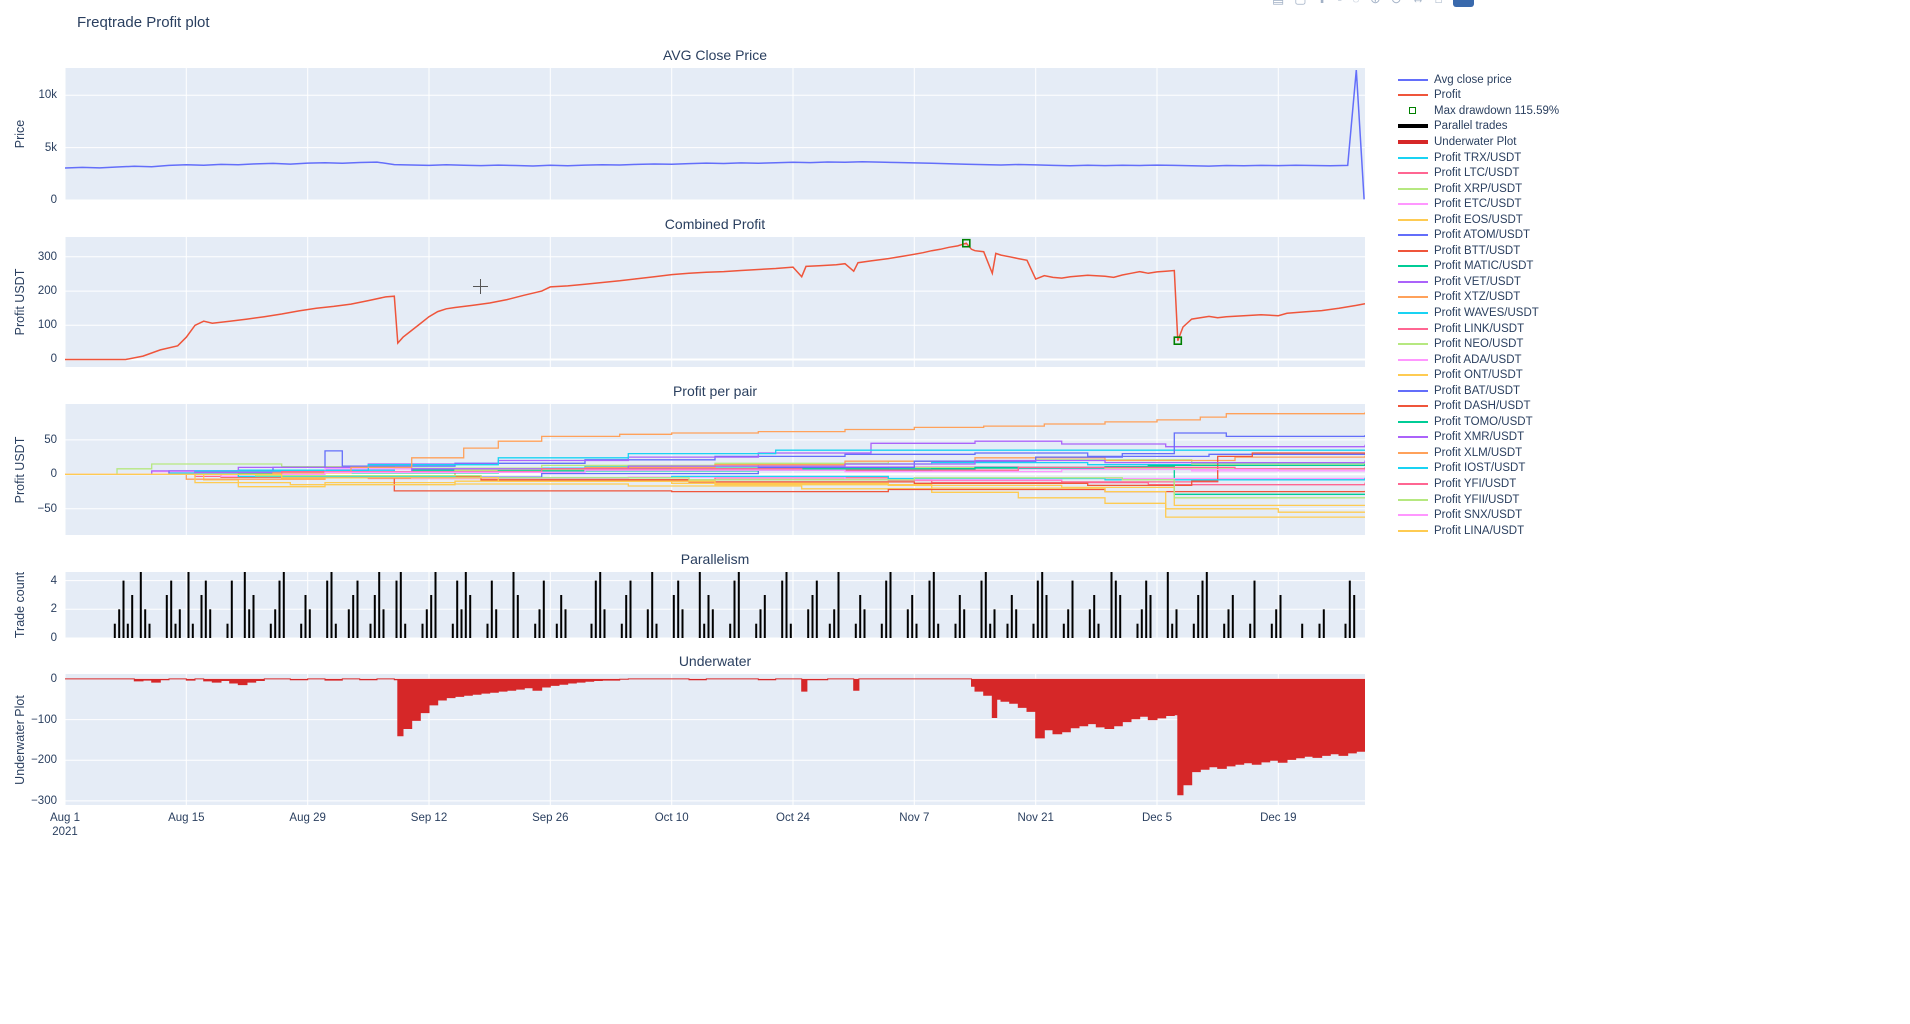 The width and height of the screenshot is (1910, 1024). What do you see at coordinates (50, 147) in the screenshot?
I see `y-tick-label: 5k` at bounding box center [50, 147].